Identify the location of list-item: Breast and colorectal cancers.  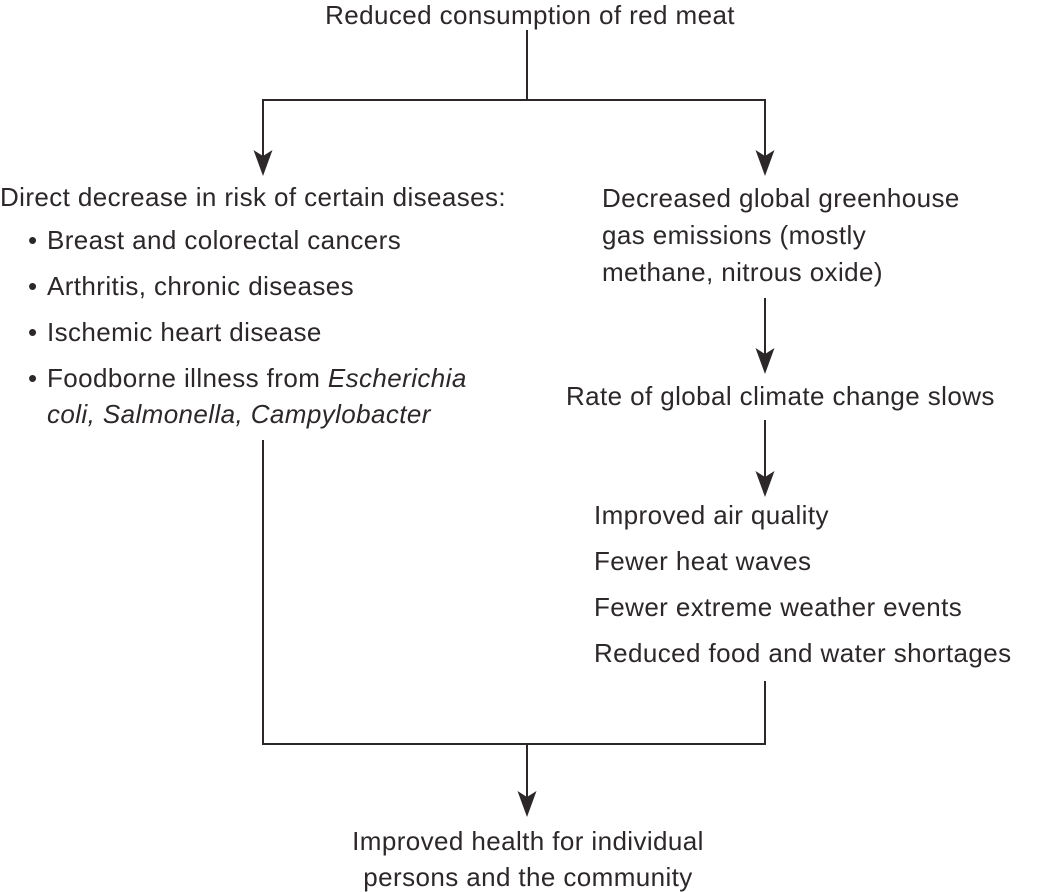
(243, 240).